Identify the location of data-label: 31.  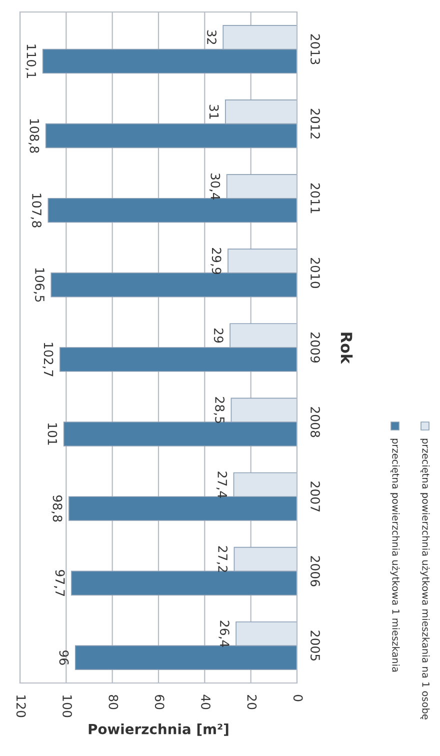
(214, 111).